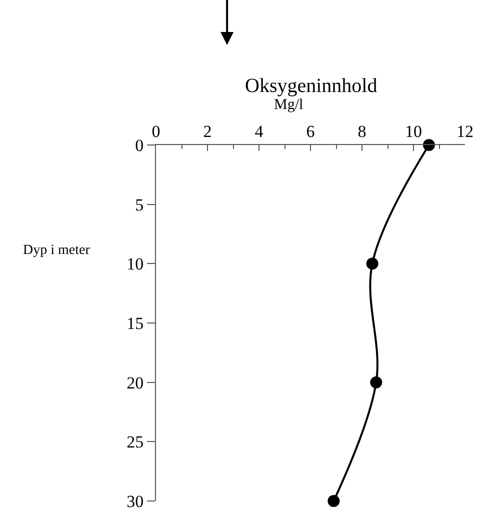 This screenshot has width=486, height=523. Describe the element at coordinates (207, 132) in the screenshot. I see `x-tick-label: 2` at that location.